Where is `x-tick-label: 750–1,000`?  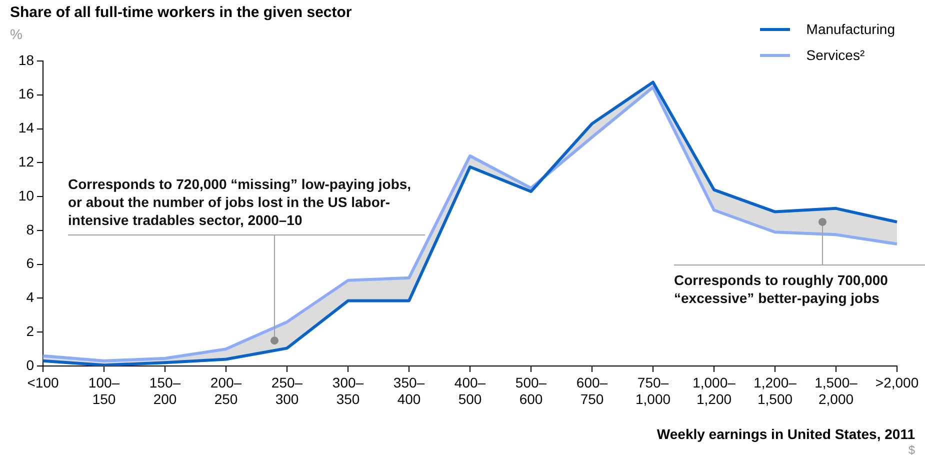 x-tick-label: 750–1,000 is located at coordinates (653, 391).